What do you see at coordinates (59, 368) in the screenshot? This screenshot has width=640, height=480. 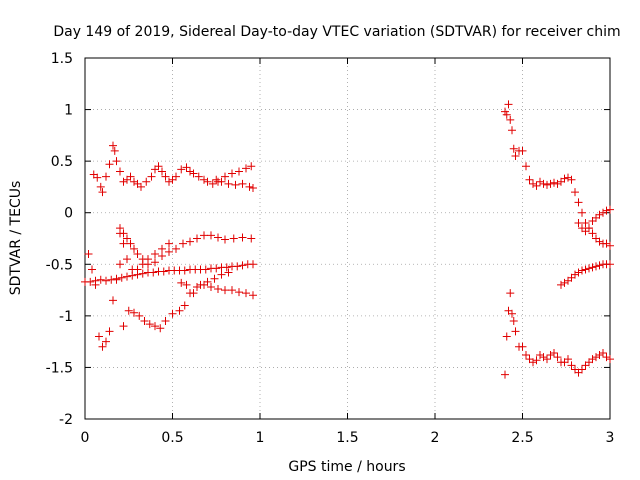 I see `y-tick-label: -1.5` at bounding box center [59, 368].